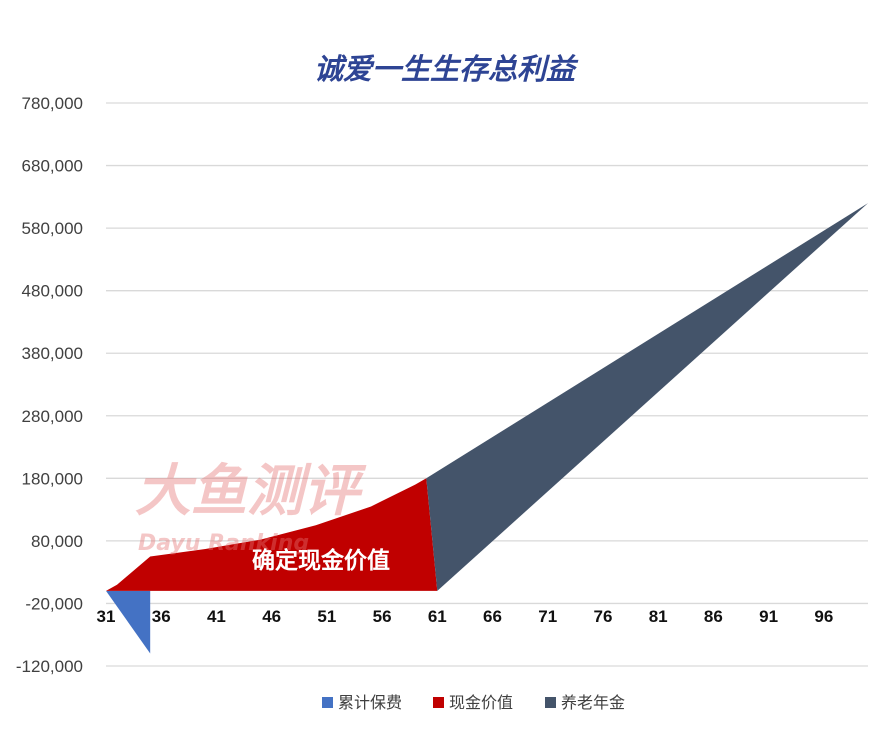 This screenshot has height=740, width=889. Describe the element at coordinates (216, 616) in the screenshot. I see `x-tick-label: 41` at that location.